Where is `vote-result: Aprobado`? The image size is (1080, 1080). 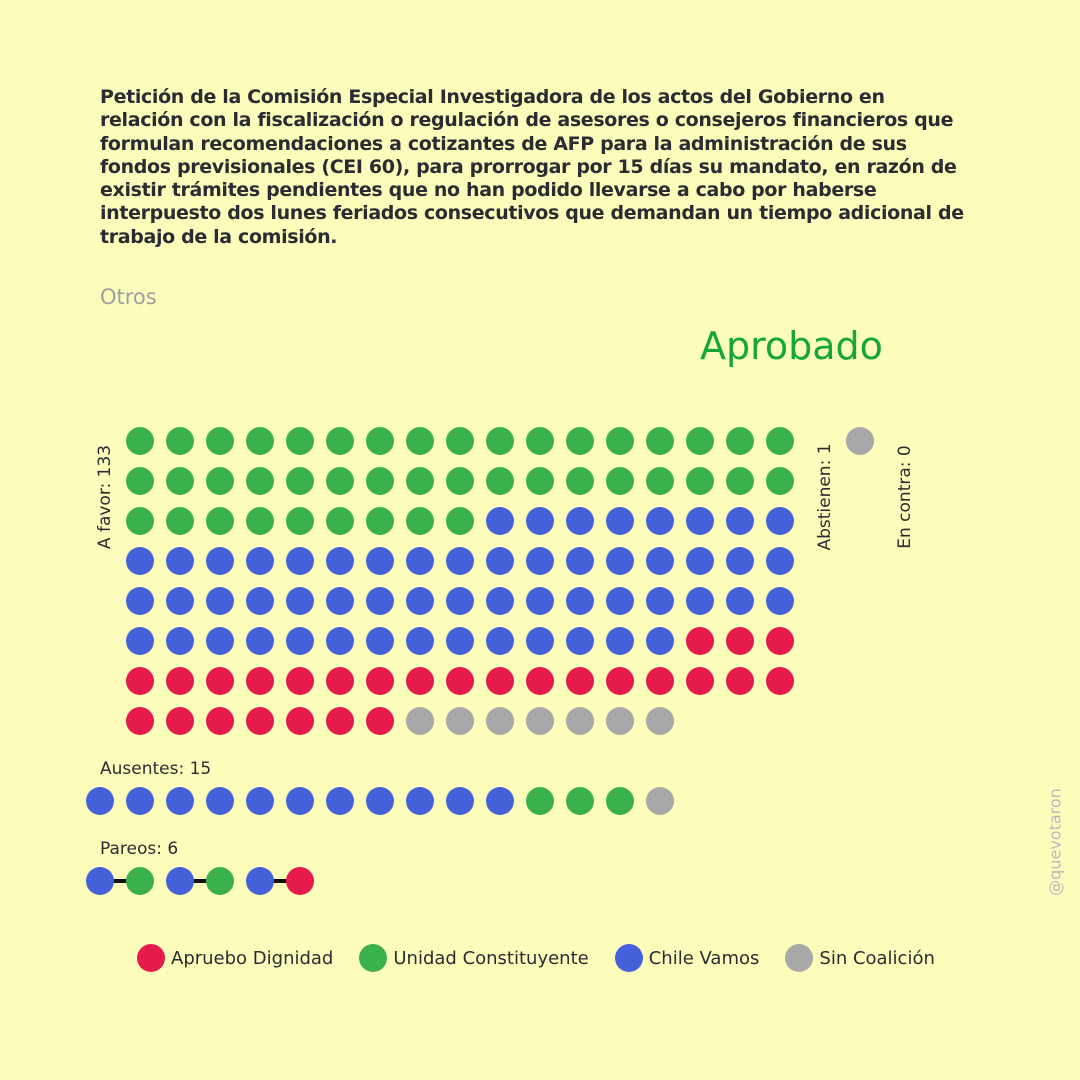
vote-result: Aprobado is located at coordinates (791, 346).